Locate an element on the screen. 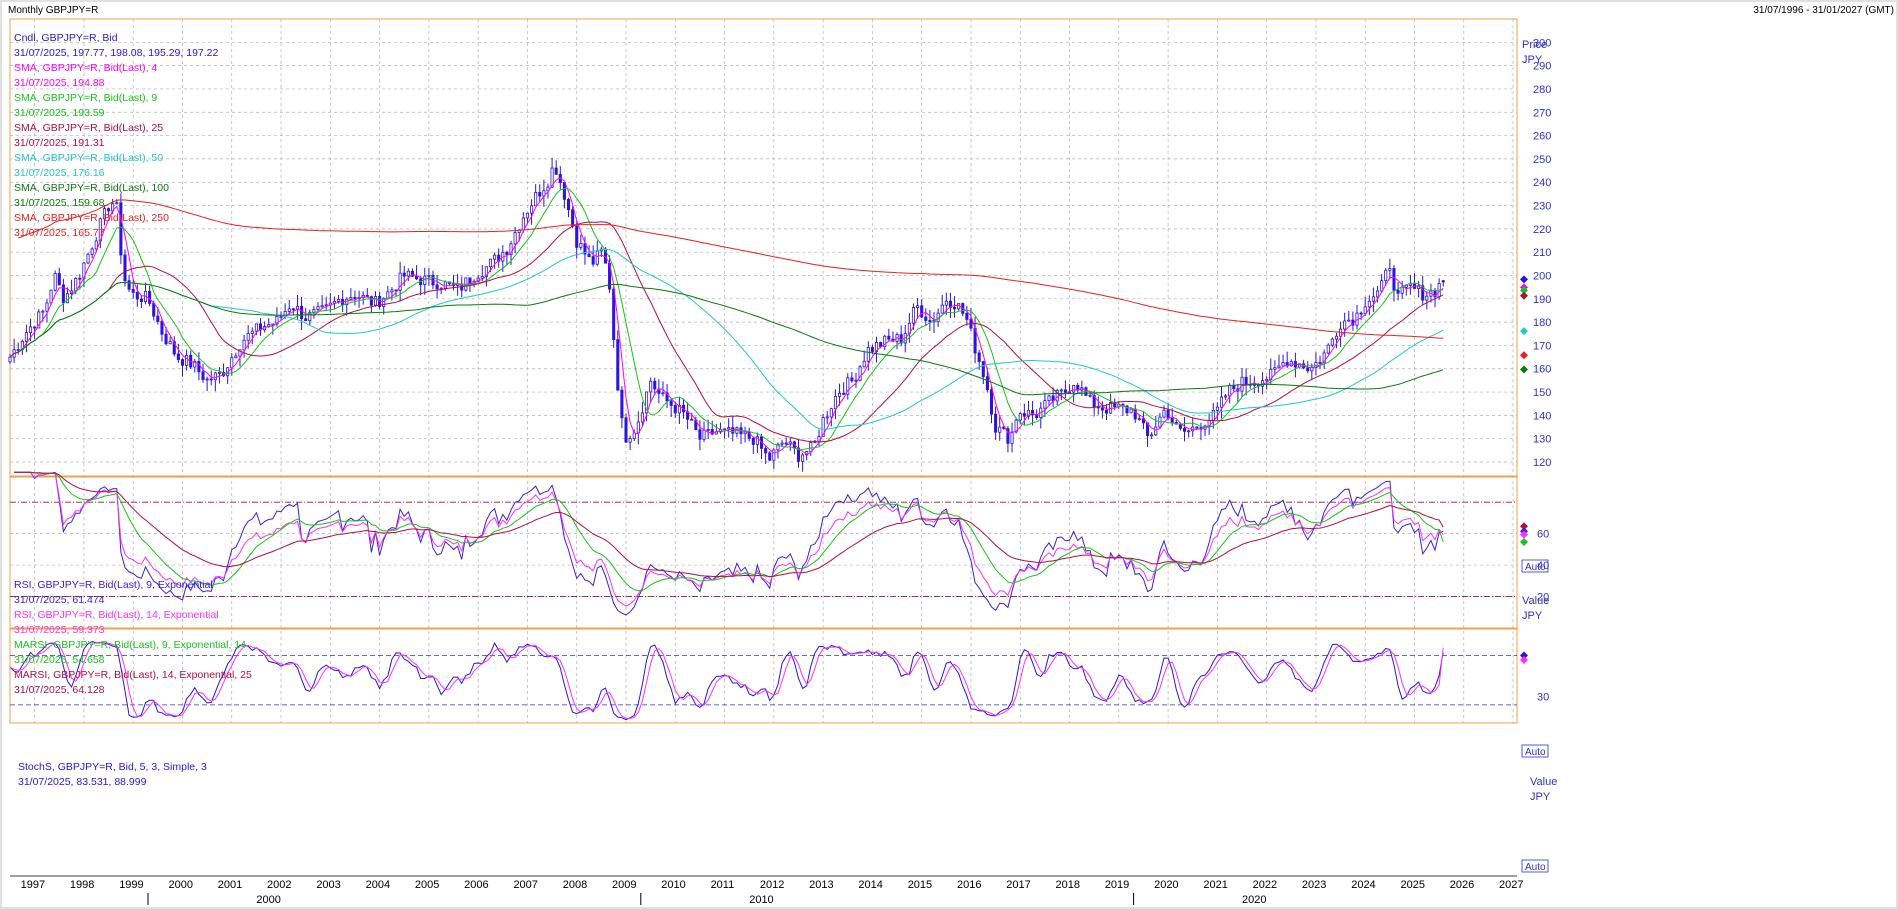 The width and height of the screenshot is (1898, 909). stoch-tick-label: 30 is located at coordinates (1543, 698).